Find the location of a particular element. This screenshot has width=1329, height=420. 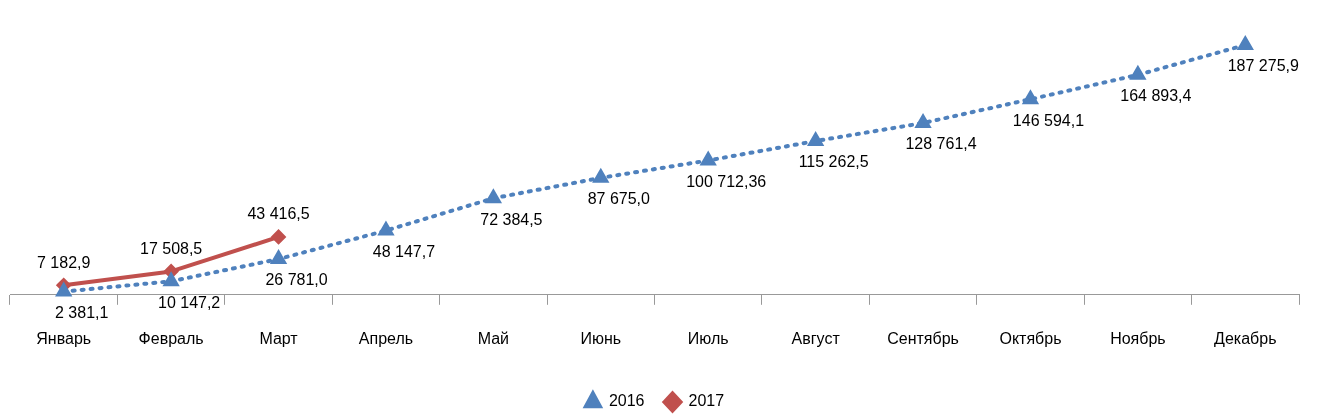

x-tick-label: Февраль is located at coordinates (171, 338).